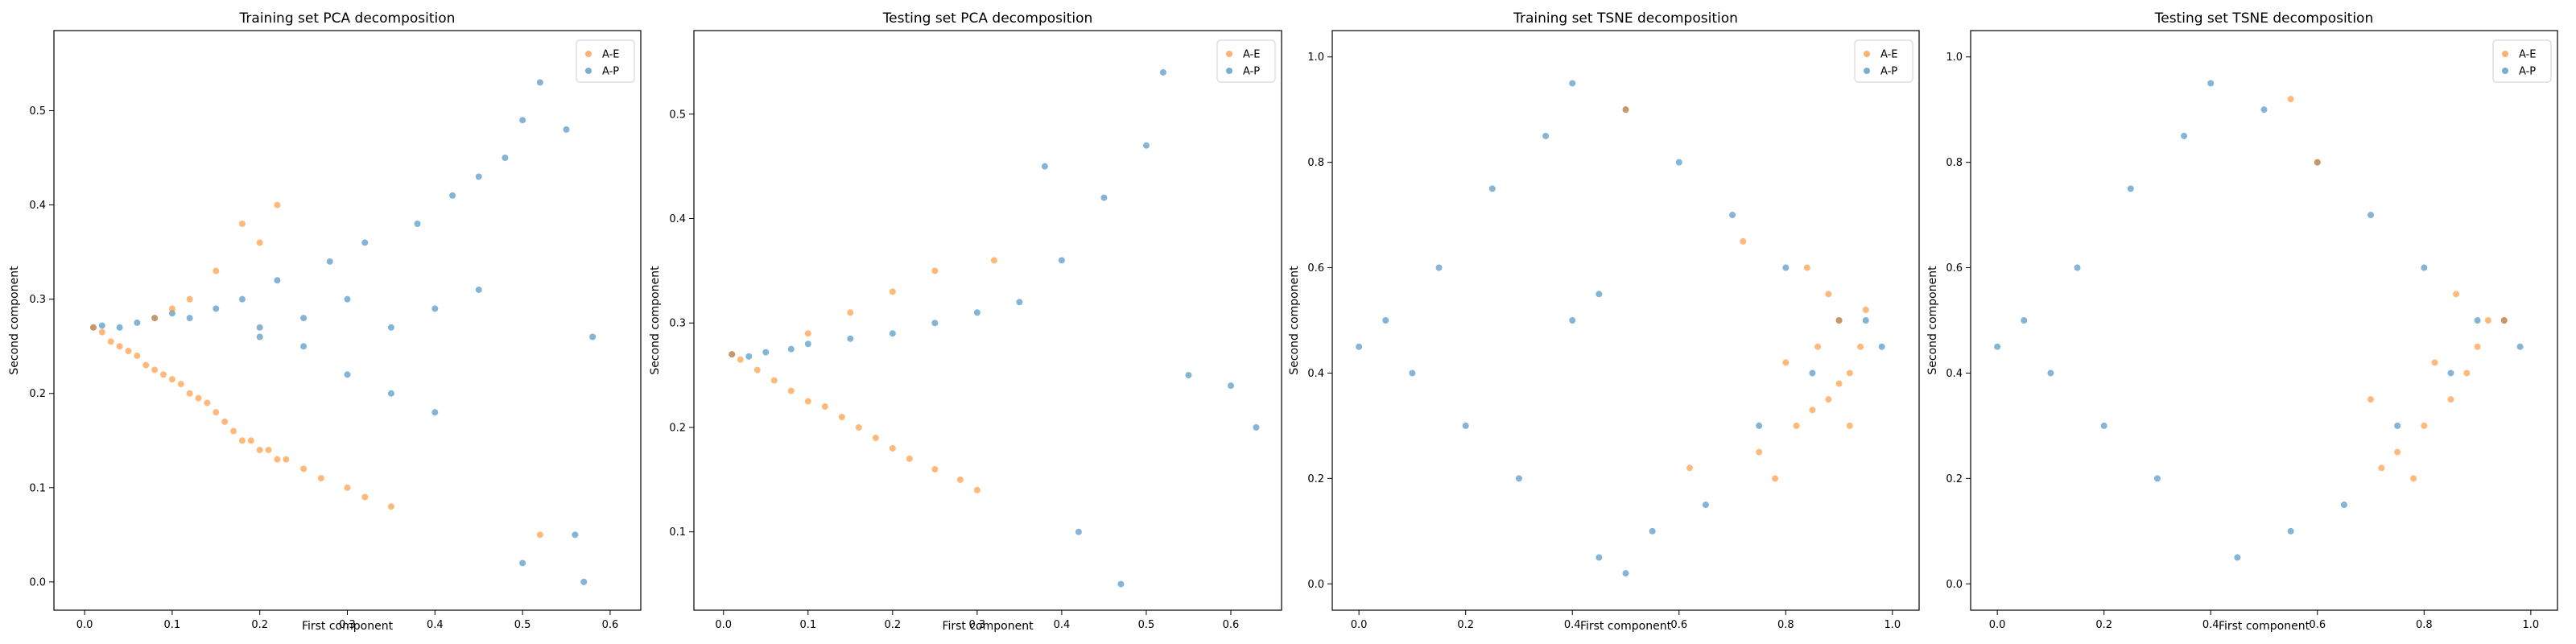 The width and height of the screenshot is (2576, 644). Describe the element at coordinates (2528, 55) in the screenshot. I see `legend-label-a-e: A-E` at that location.